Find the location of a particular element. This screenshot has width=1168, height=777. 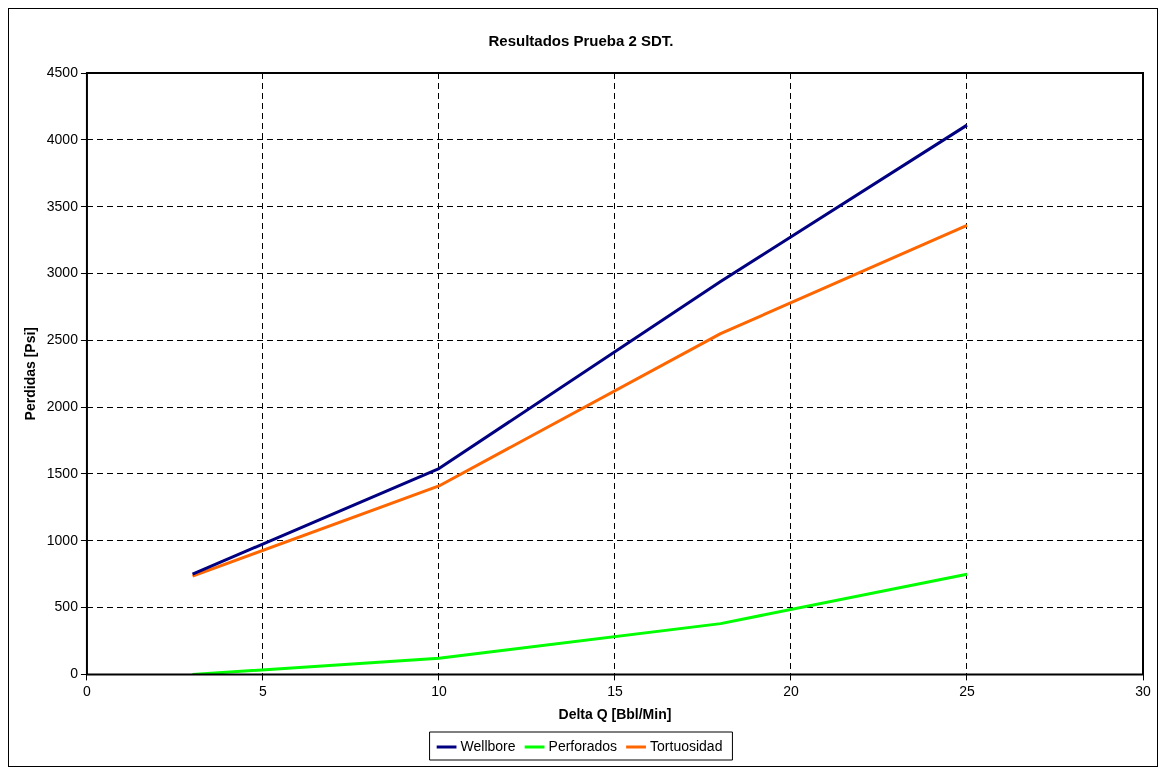

chart-title: Resultados Prueba 2 SDT. is located at coordinates (581, 41).